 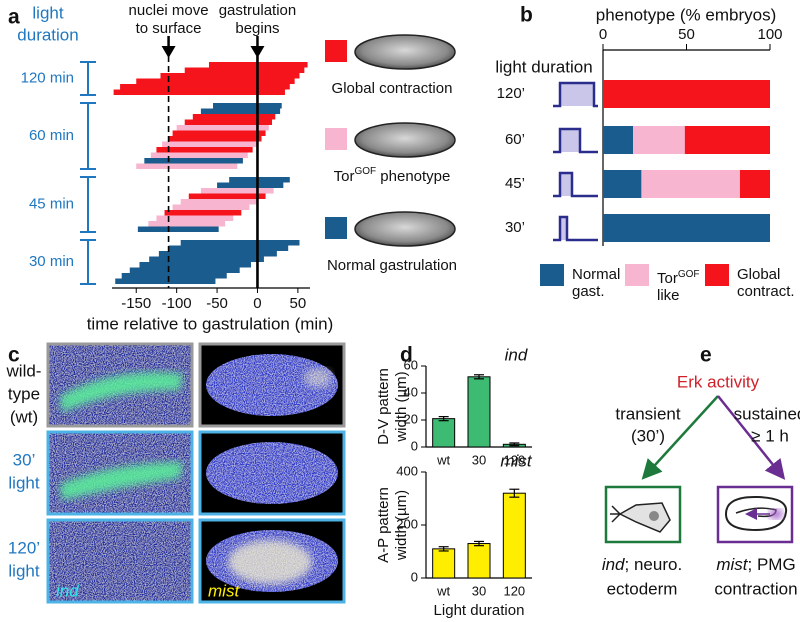 I want to click on category-label: 60’, so click(x=515, y=139).